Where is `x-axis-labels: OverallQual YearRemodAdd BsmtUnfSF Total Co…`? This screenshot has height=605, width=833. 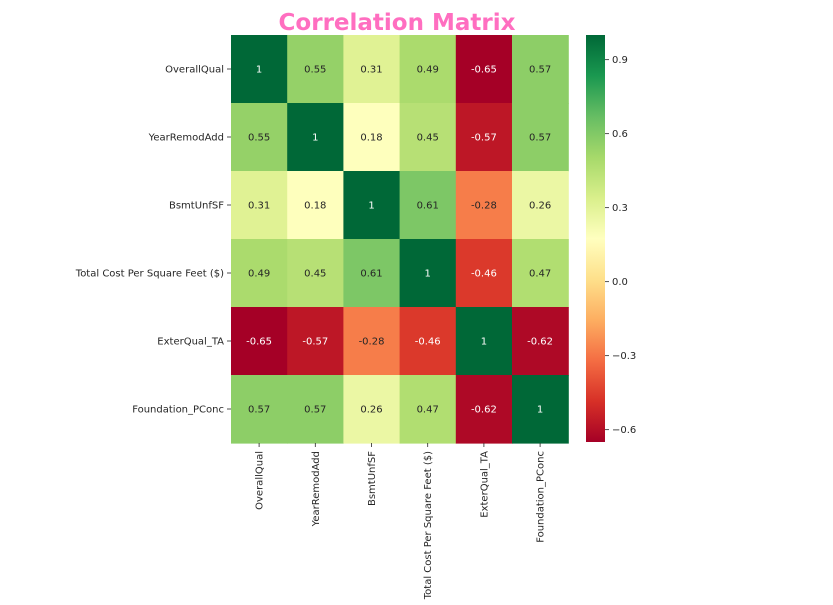 x-axis-labels: OverallQual YearRemodAdd BsmtUnfSF Total Co… is located at coordinates (401, 521).